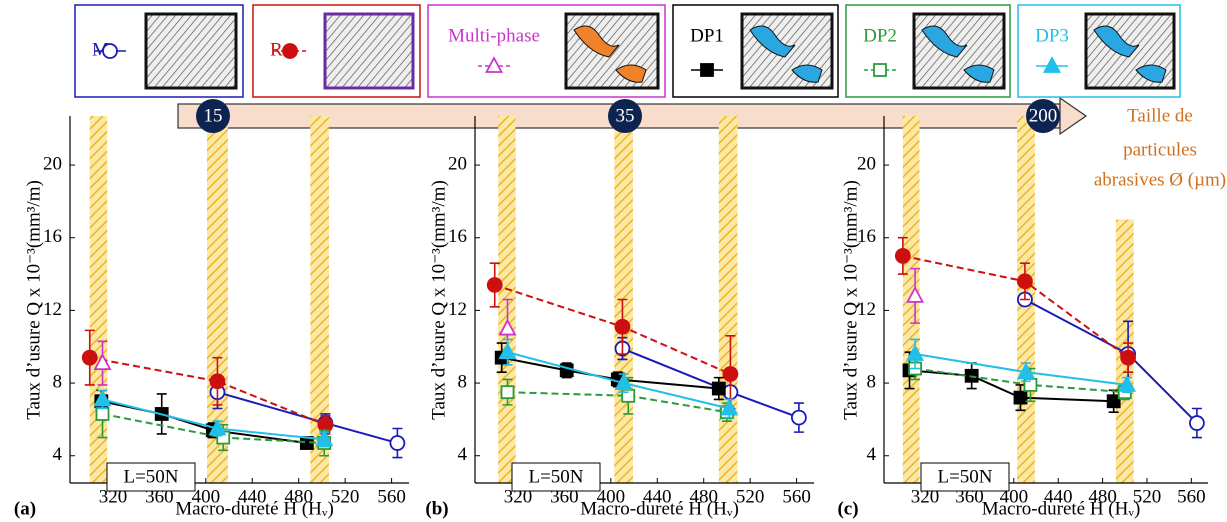 The width and height of the screenshot is (1227, 522). What do you see at coordinates (25, 508) in the screenshot?
I see `panel-label: (a)` at bounding box center [25, 508].